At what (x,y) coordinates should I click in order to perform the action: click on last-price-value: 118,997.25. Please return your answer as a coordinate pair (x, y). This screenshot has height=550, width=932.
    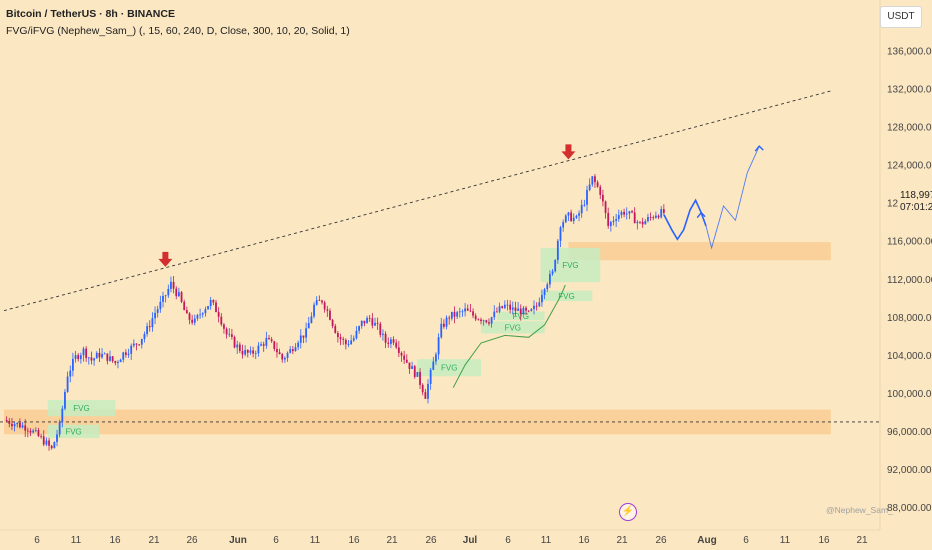
    Looking at the image, I should click on (916, 195).